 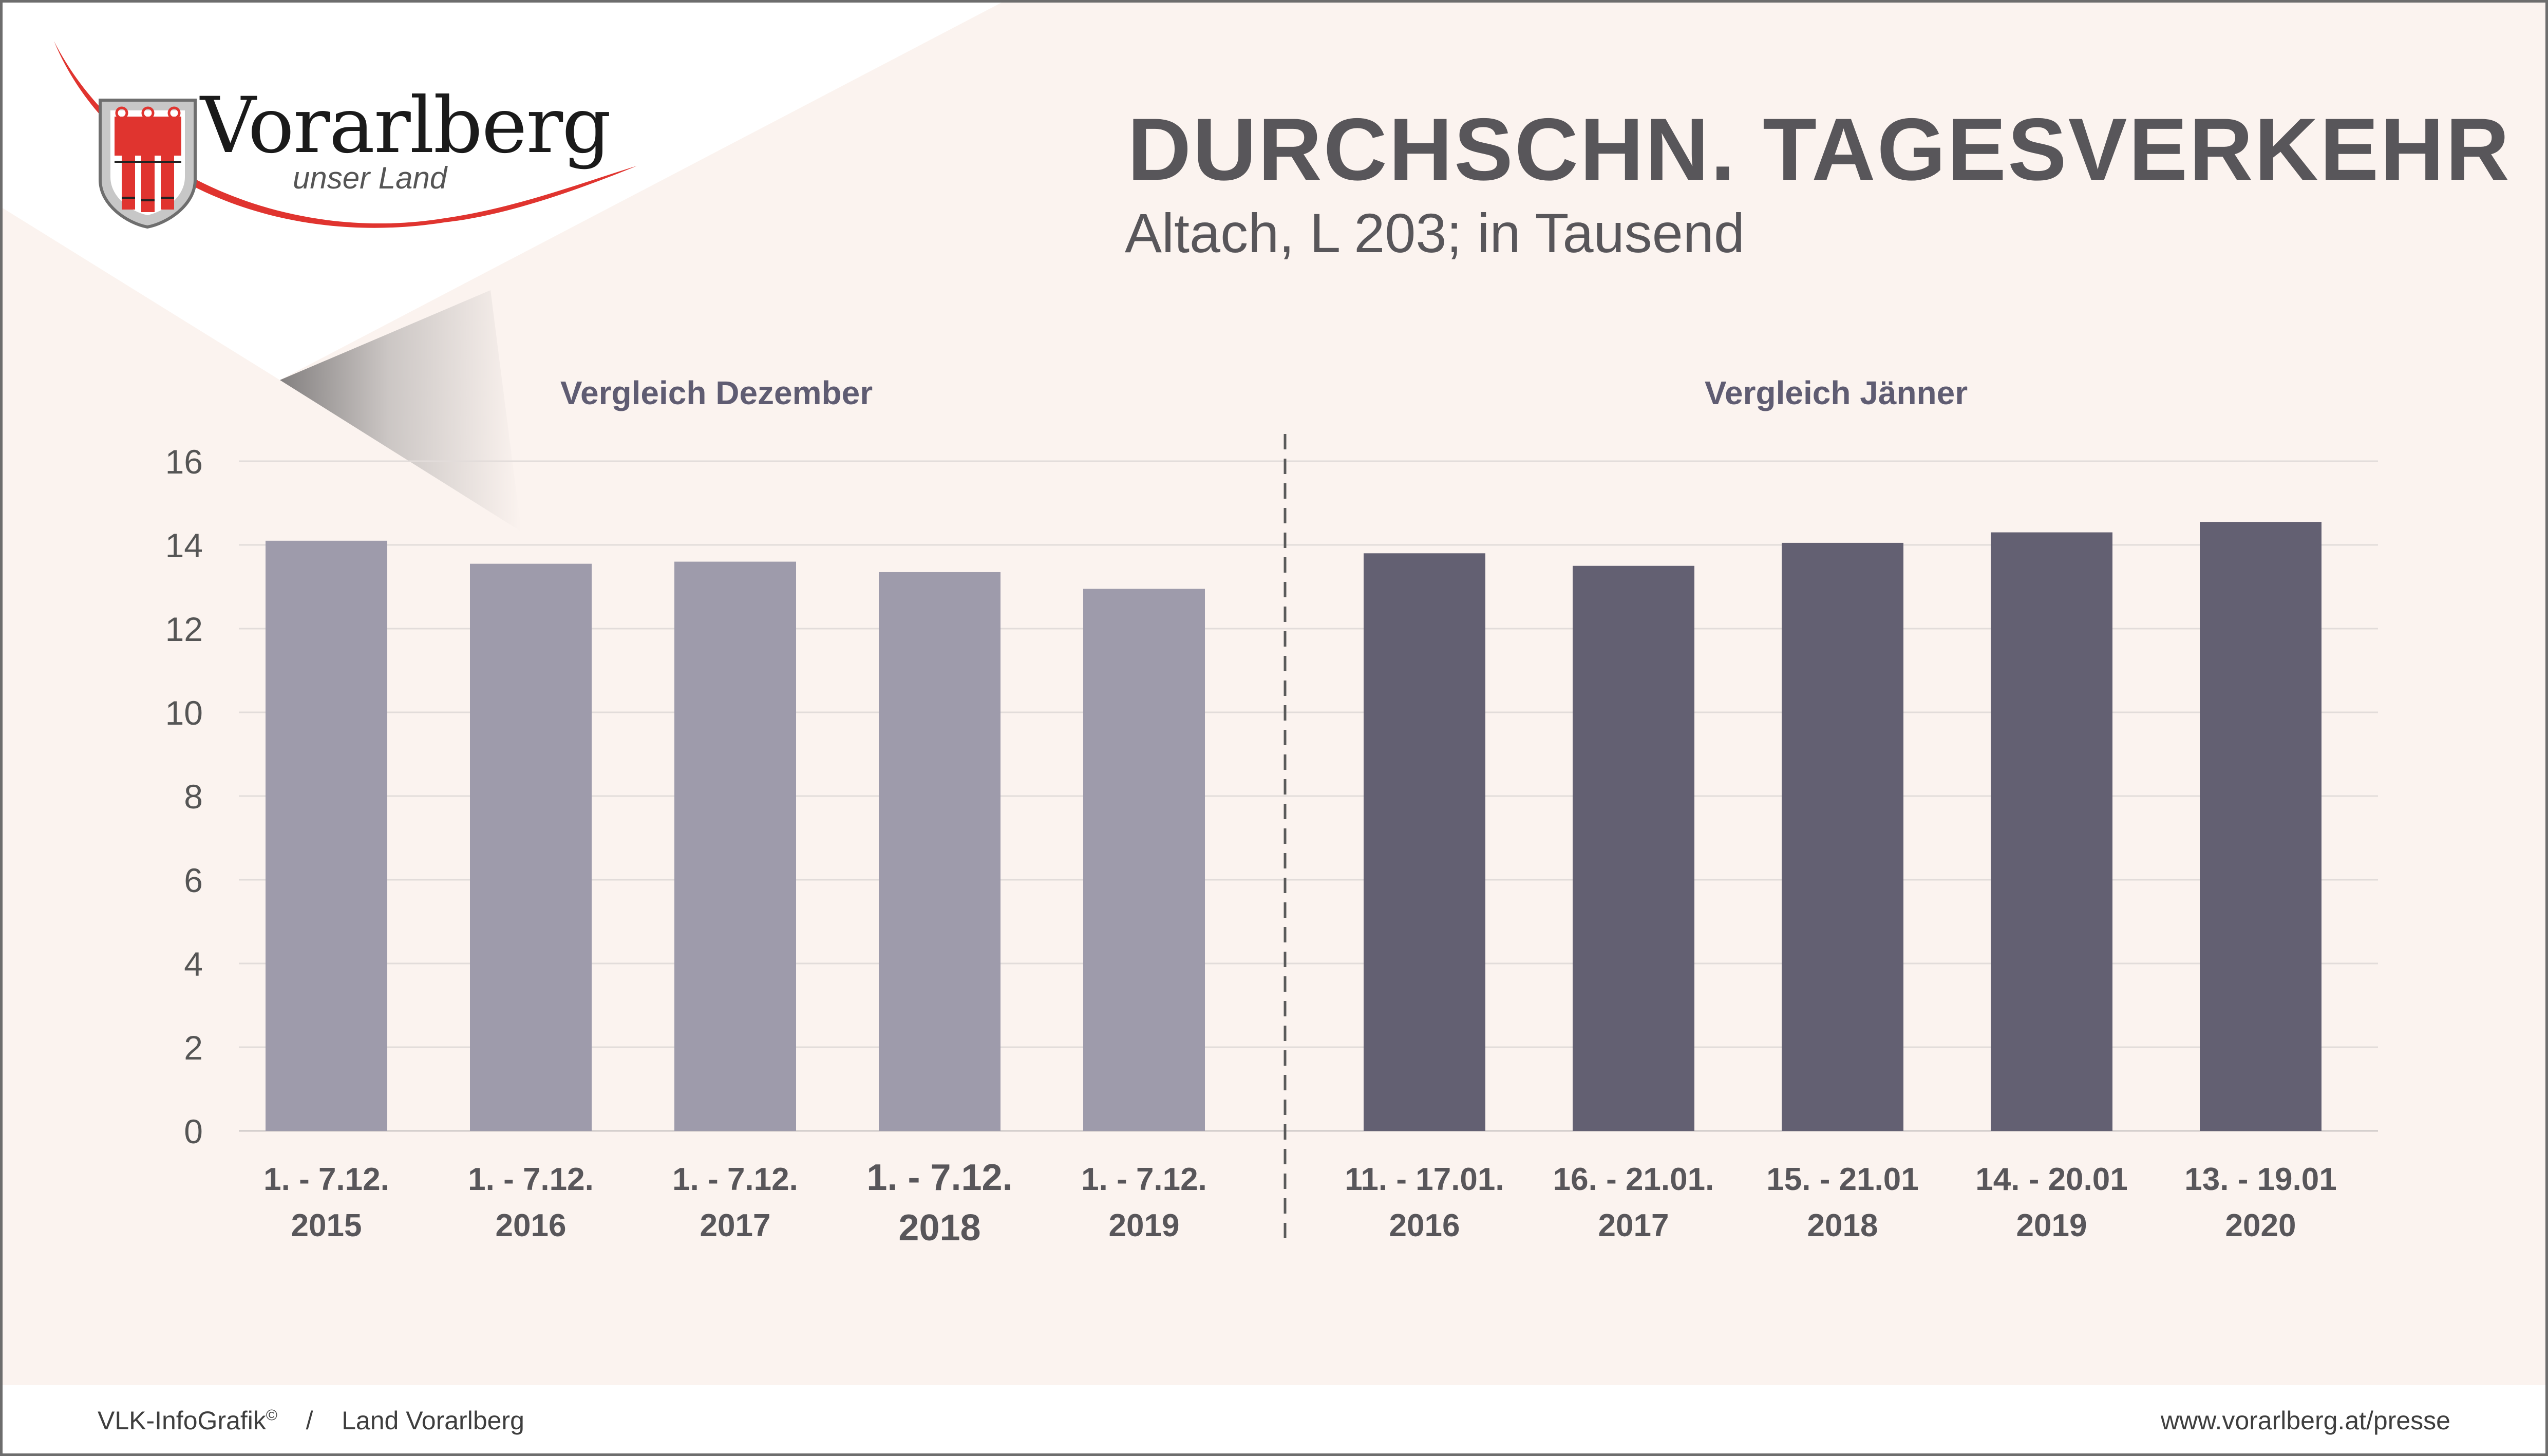 I want to click on y-tick-label: 0, so click(x=193, y=1131).